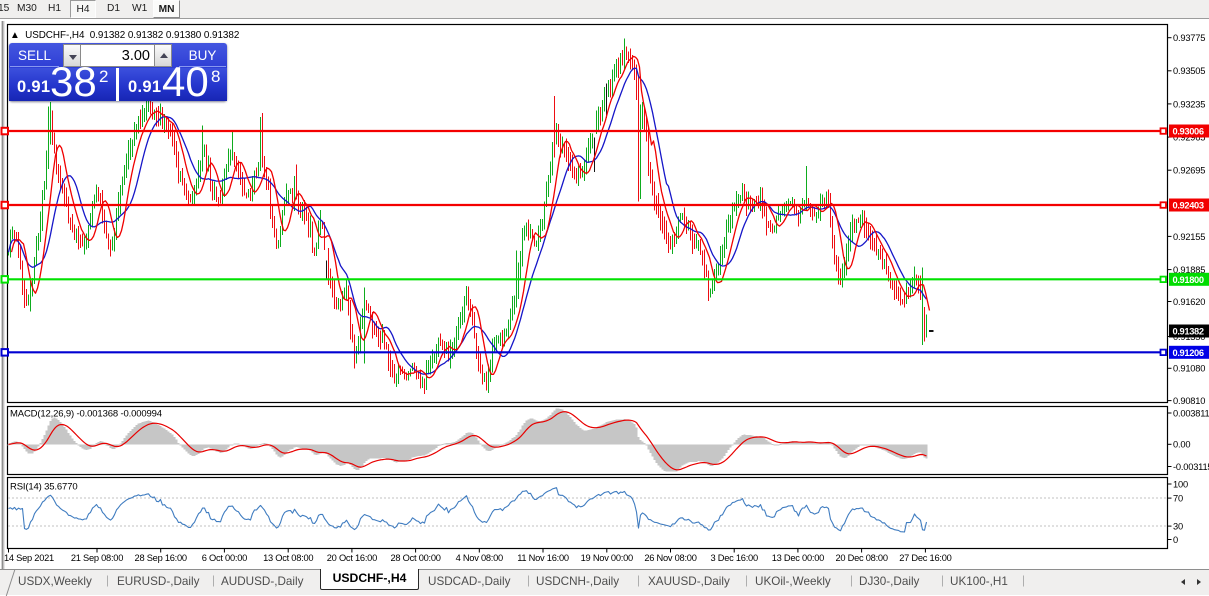 The image size is (1209, 596). What do you see at coordinates (97, 558) in the screenshot?
I see `svg-text: 21 Sep 08:00` at bounding box center [97, 558].